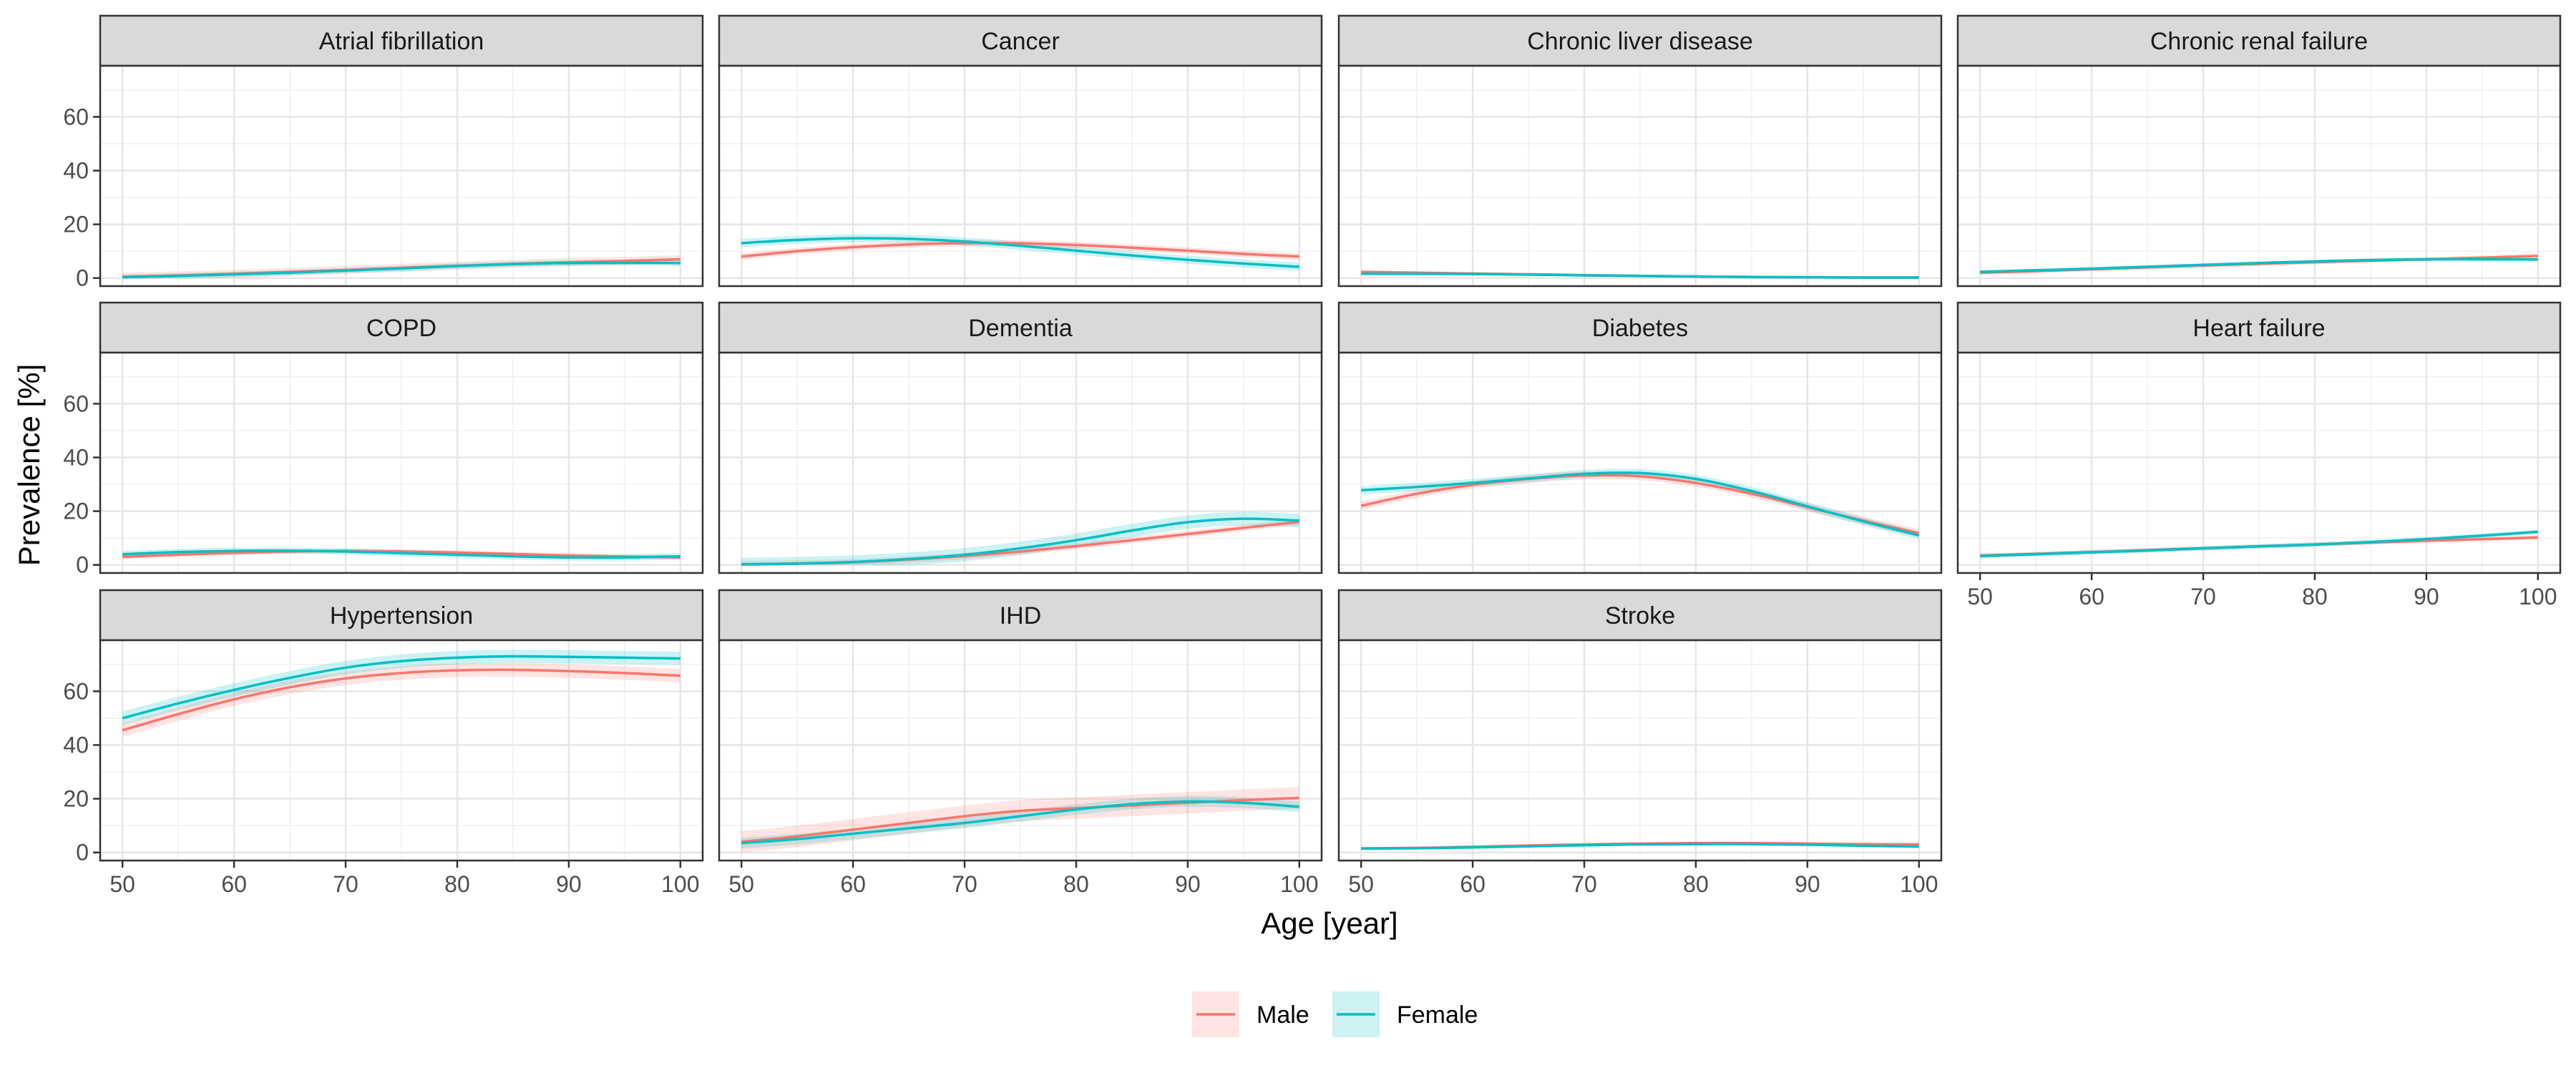 The height and width of the screenshot is (1073, 2576). I want to click on strip-label: Dementia, so click(1020, 328).